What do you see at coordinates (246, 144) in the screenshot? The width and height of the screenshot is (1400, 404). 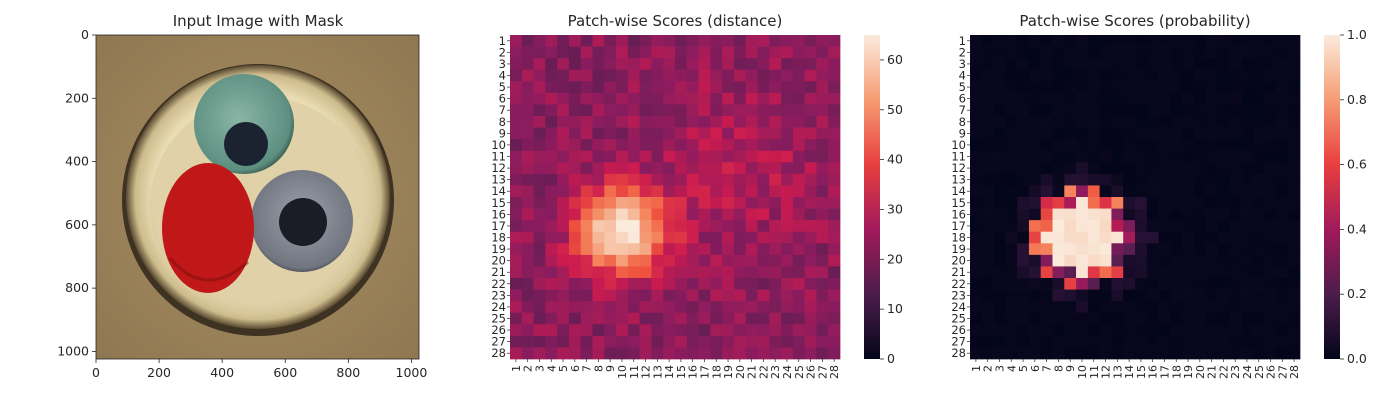 I see `teal-disc-berries` at bounding box center [246, 144].